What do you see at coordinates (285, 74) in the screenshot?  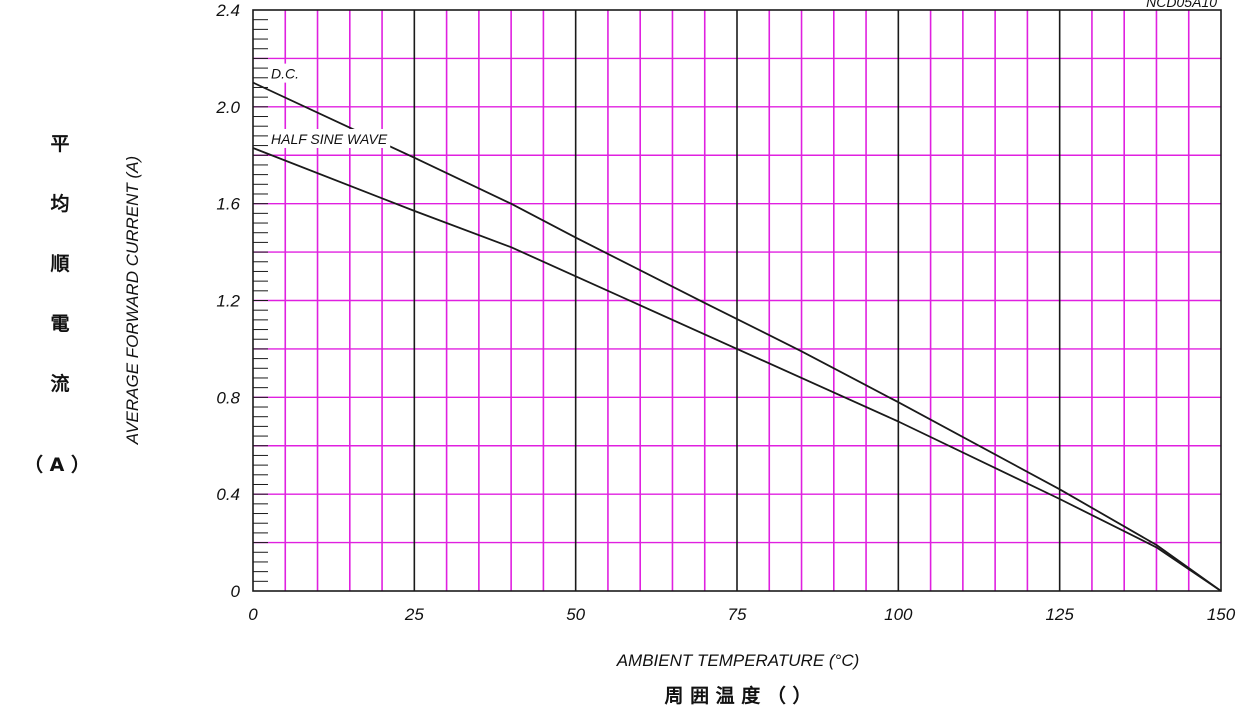 I see `series-label-dc: D.C.` at bounding box center [285, 74].